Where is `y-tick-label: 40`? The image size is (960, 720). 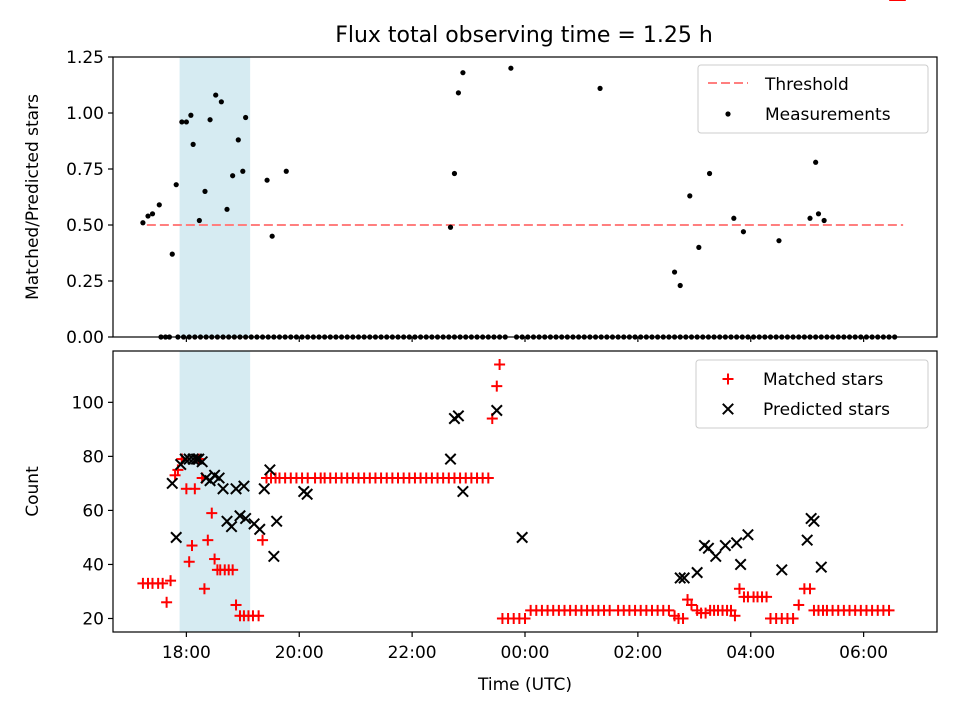
y-tick-label: 40 is located at coordinates (93, 565).